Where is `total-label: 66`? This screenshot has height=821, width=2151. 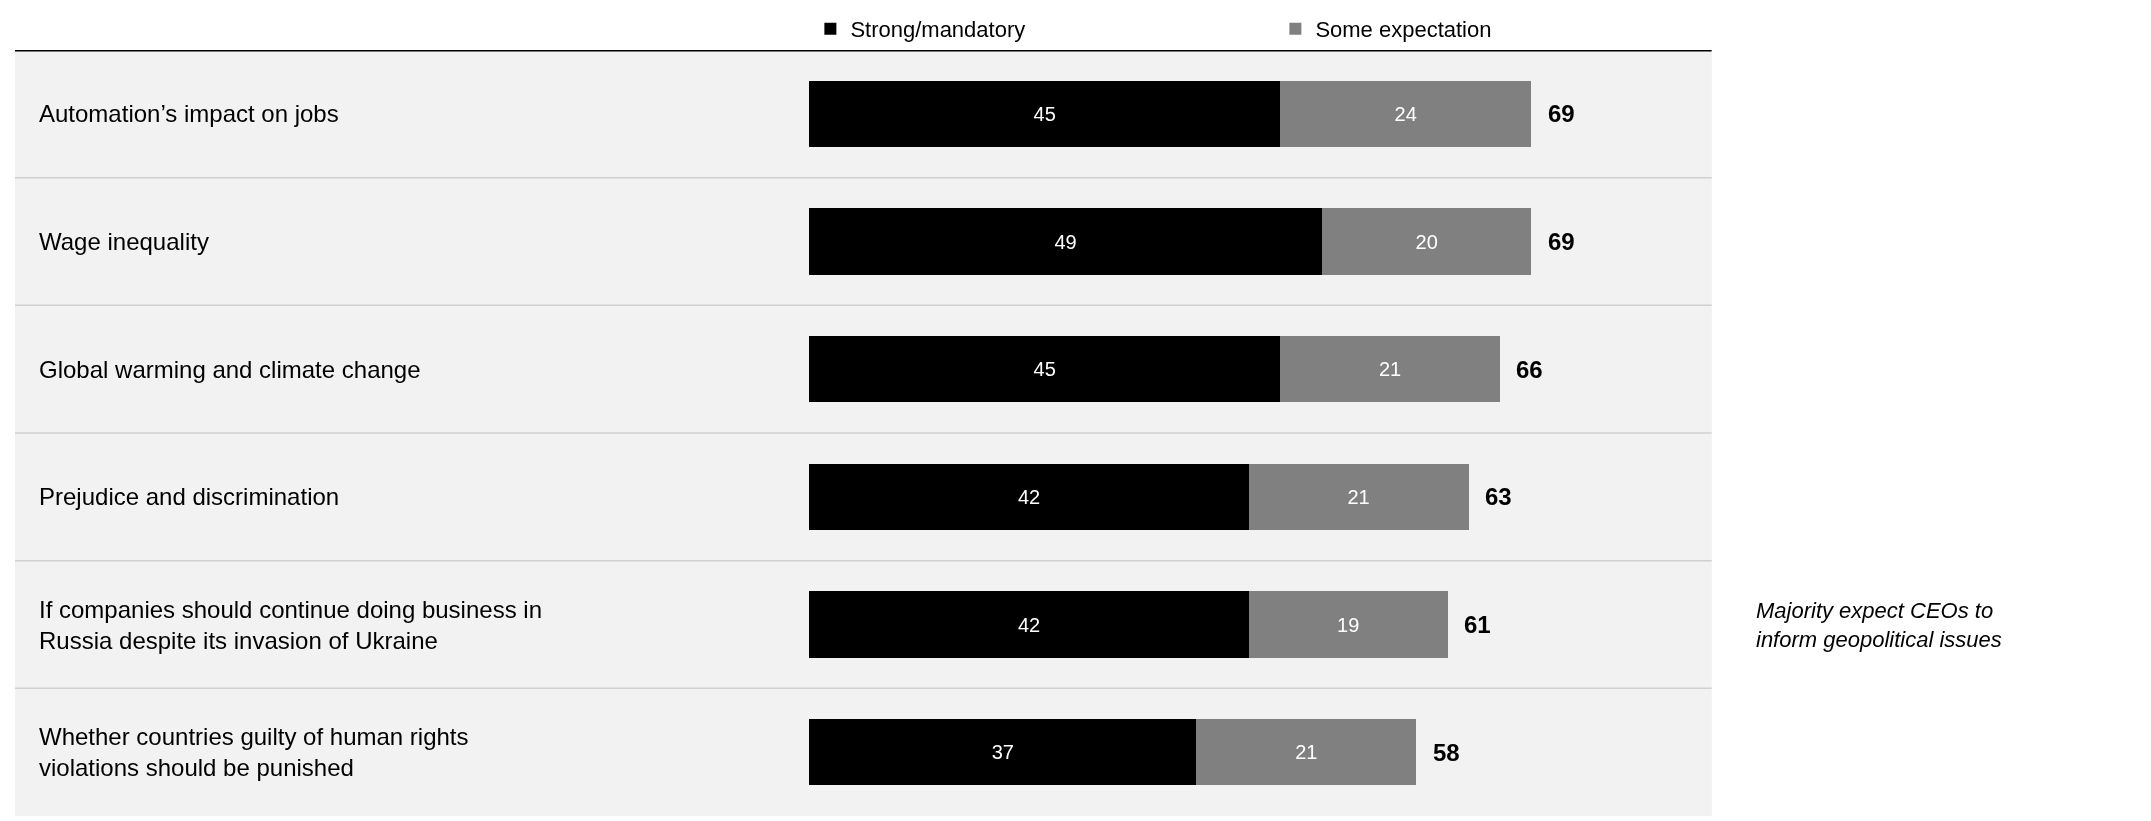 total-label: 66 is located at coordinates (1529, 369).